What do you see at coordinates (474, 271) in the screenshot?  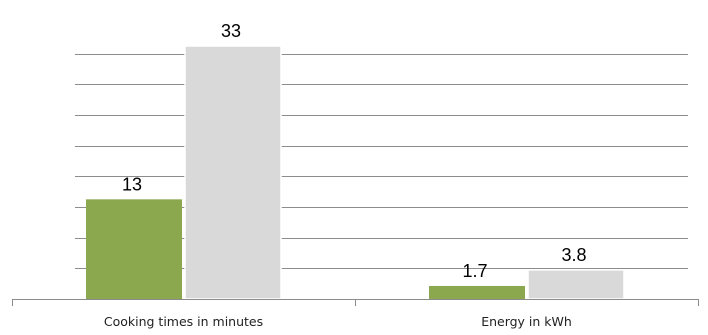 I see `data-label: 1.7` at bounding box center [474, 271].